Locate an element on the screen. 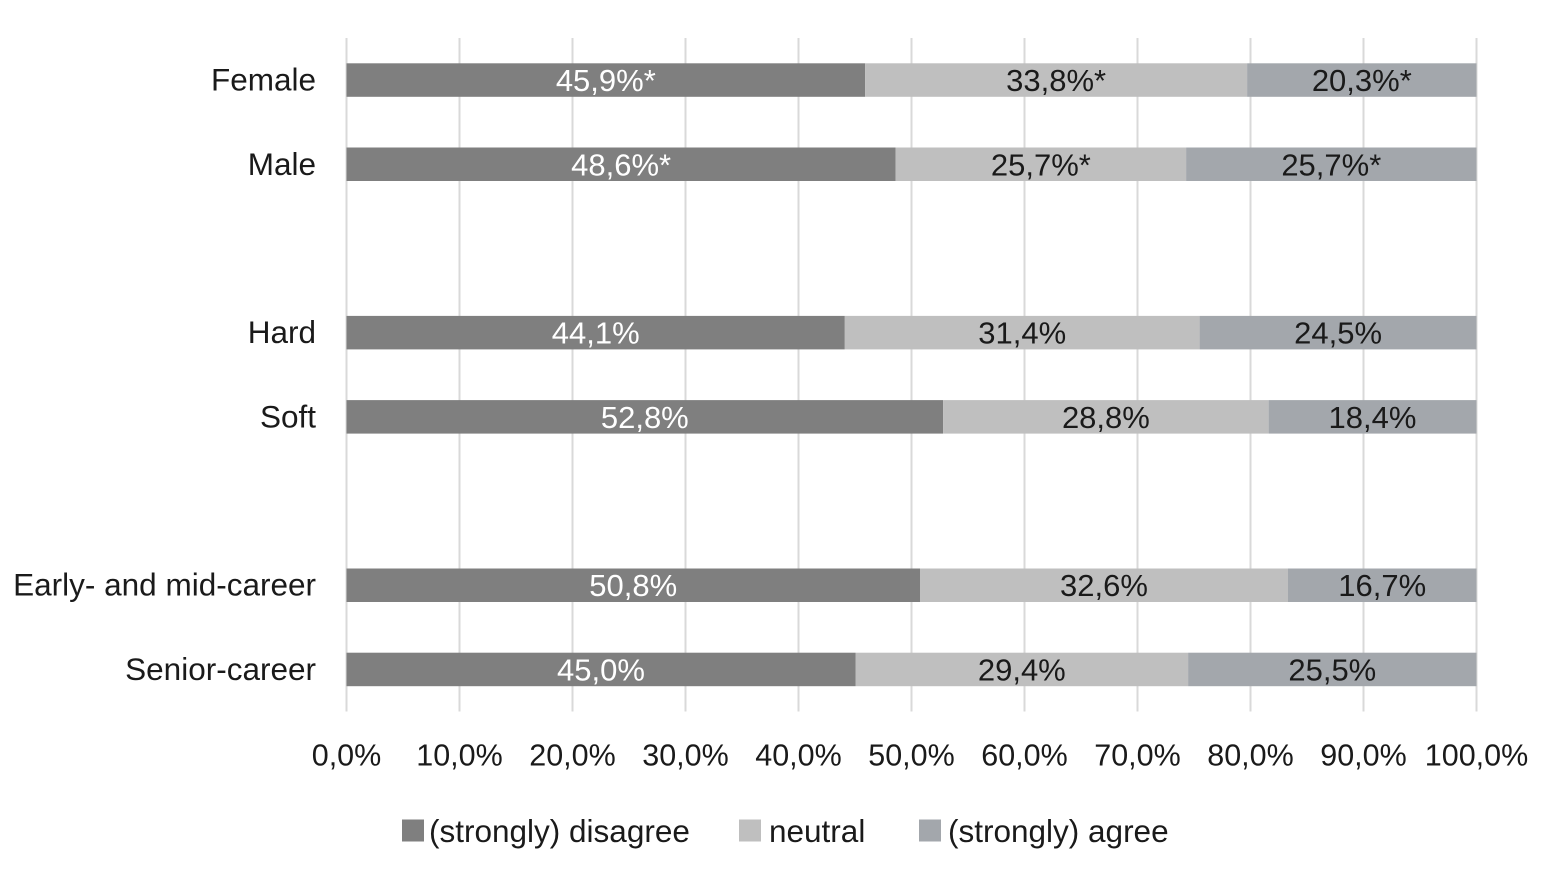 This screenshot has height=881, width=1543. svg-text: 31,4% is located at coordinates (1022, 333).